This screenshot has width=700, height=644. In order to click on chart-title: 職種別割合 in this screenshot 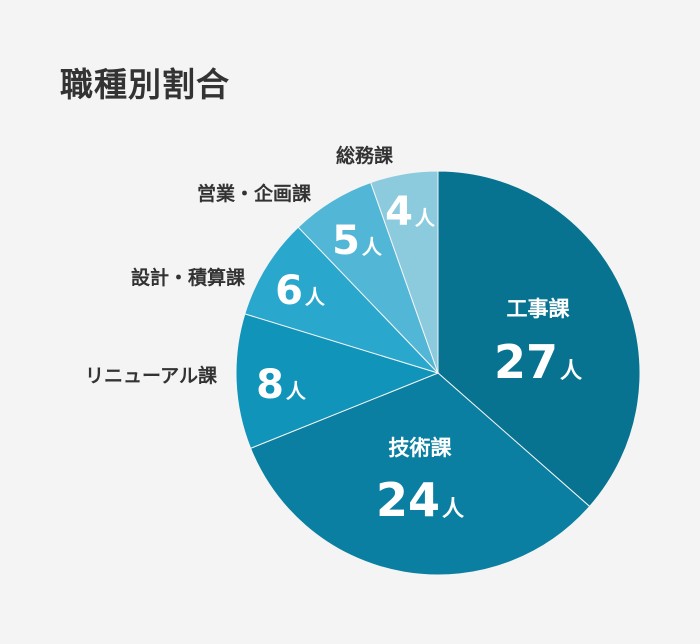, I will do `click(145, 84)`.